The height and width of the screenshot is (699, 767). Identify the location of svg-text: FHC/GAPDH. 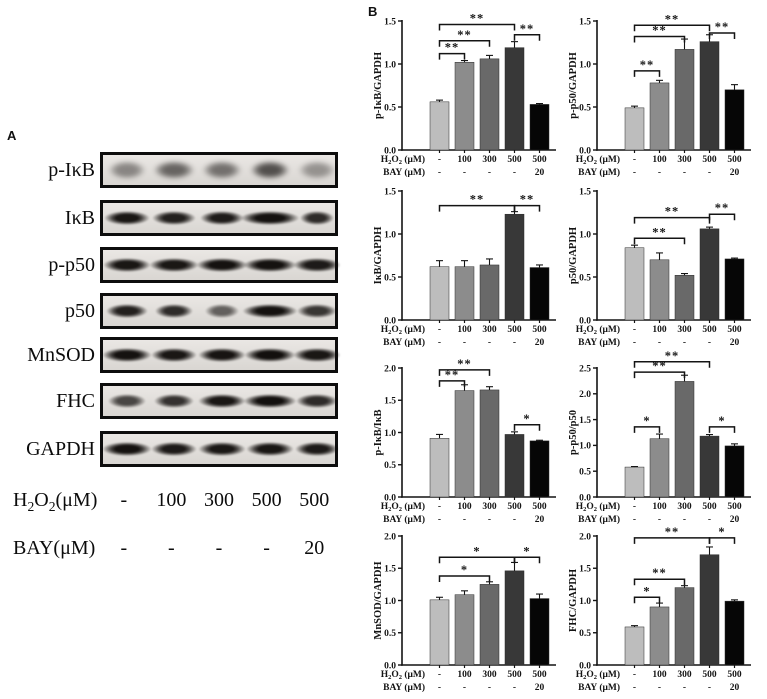
(573, 600).